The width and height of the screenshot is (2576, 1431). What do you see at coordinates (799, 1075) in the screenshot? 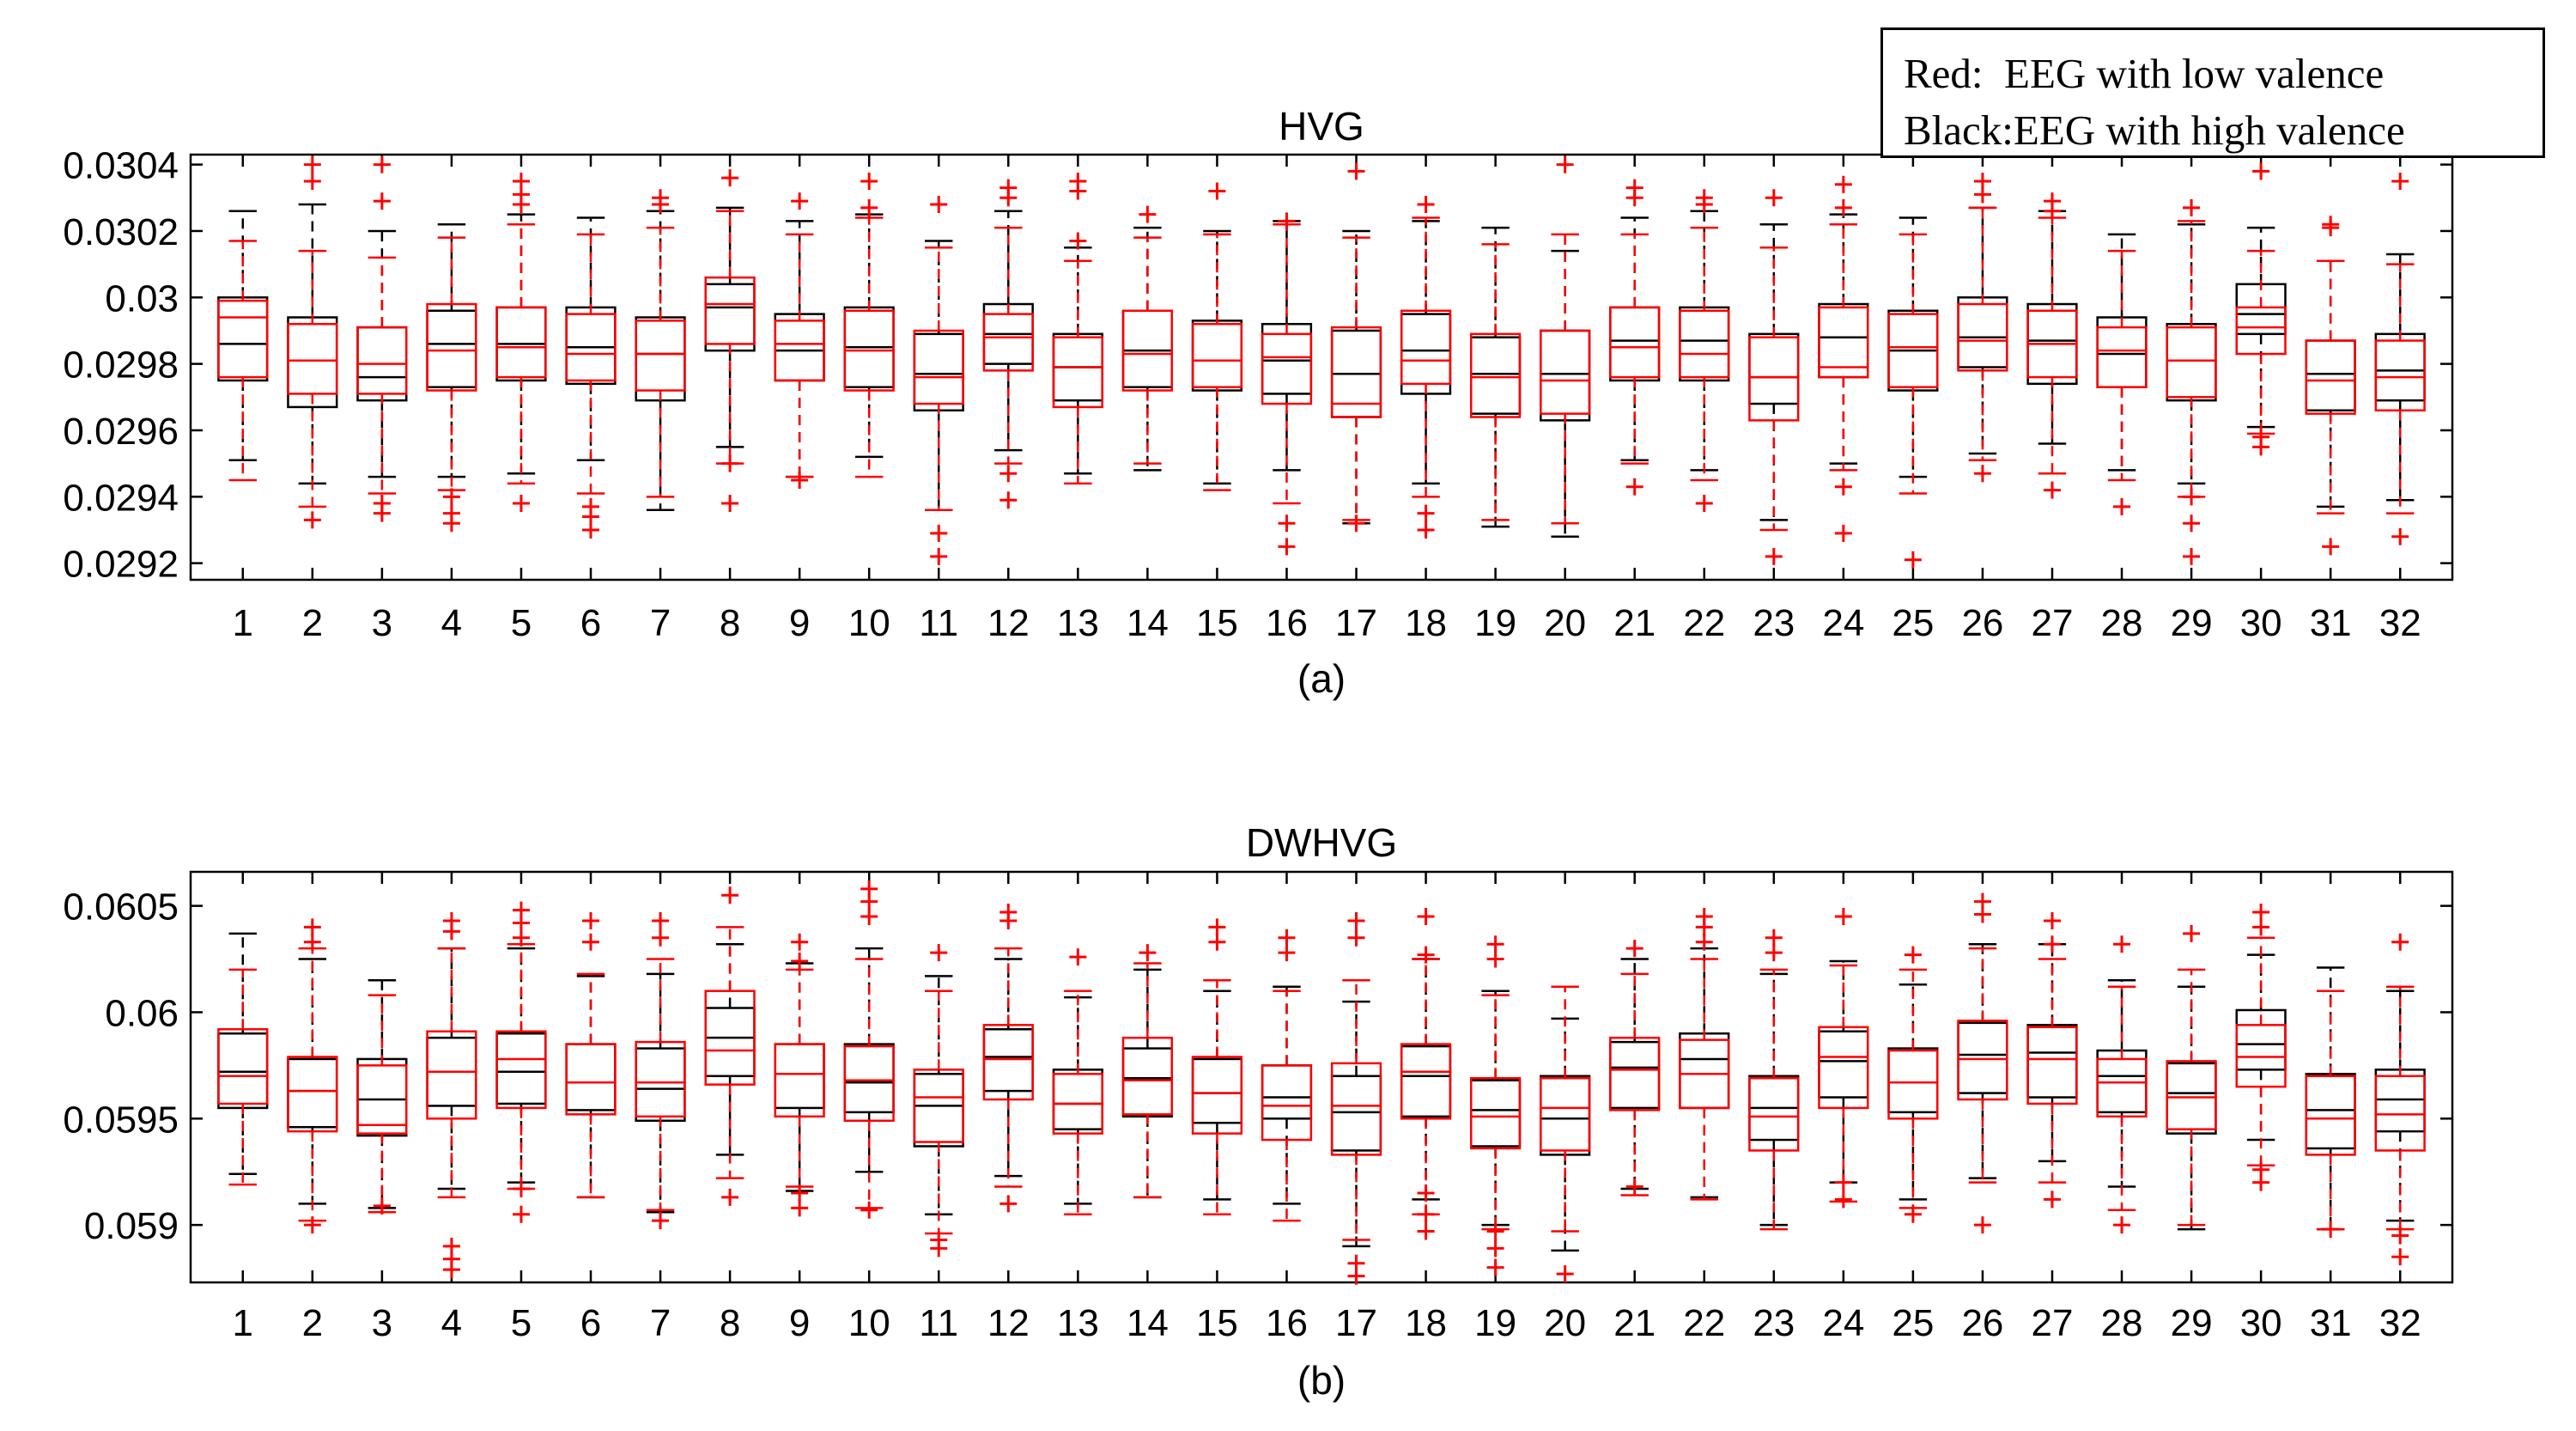
I see `box-low-ch9` at bounding box center [799, 1075].